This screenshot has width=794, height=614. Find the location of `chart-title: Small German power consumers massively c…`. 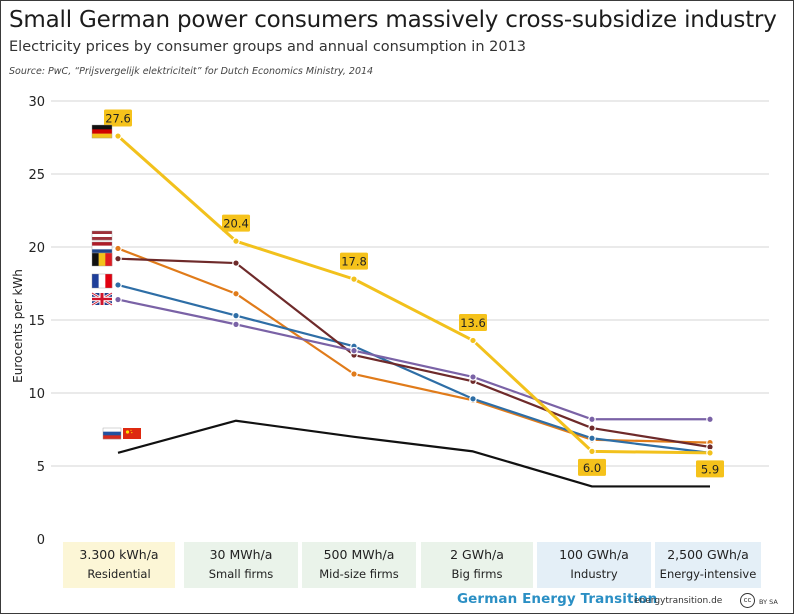

chart-title: Small German power consumers massively c… is located at coordinates (393, 20).